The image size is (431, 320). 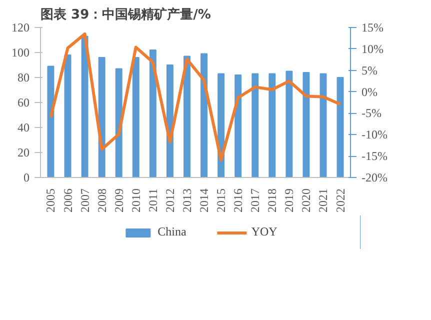 I want to click on x-tick-label: 2011, so click(x=153, y=200).